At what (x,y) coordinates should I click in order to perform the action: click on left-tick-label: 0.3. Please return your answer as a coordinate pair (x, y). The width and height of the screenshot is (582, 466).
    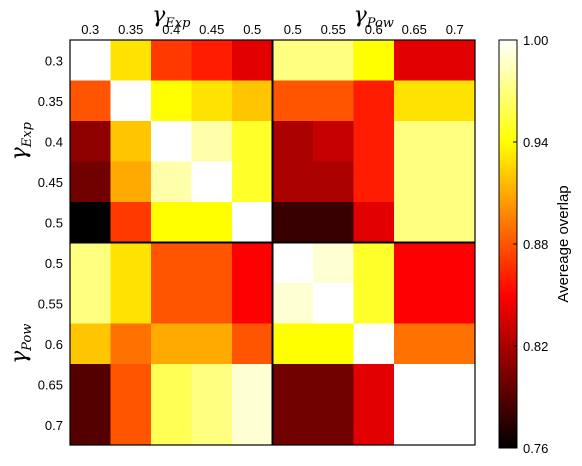
    Looking at the image, I should click on (54, 60).